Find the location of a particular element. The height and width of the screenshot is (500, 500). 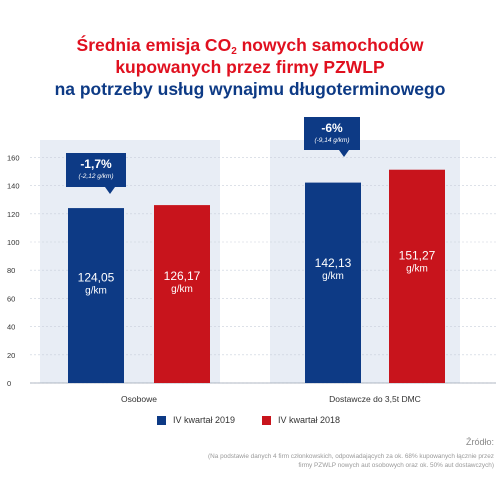

change-percent-label: -6% is located at coordinates (332, 128).